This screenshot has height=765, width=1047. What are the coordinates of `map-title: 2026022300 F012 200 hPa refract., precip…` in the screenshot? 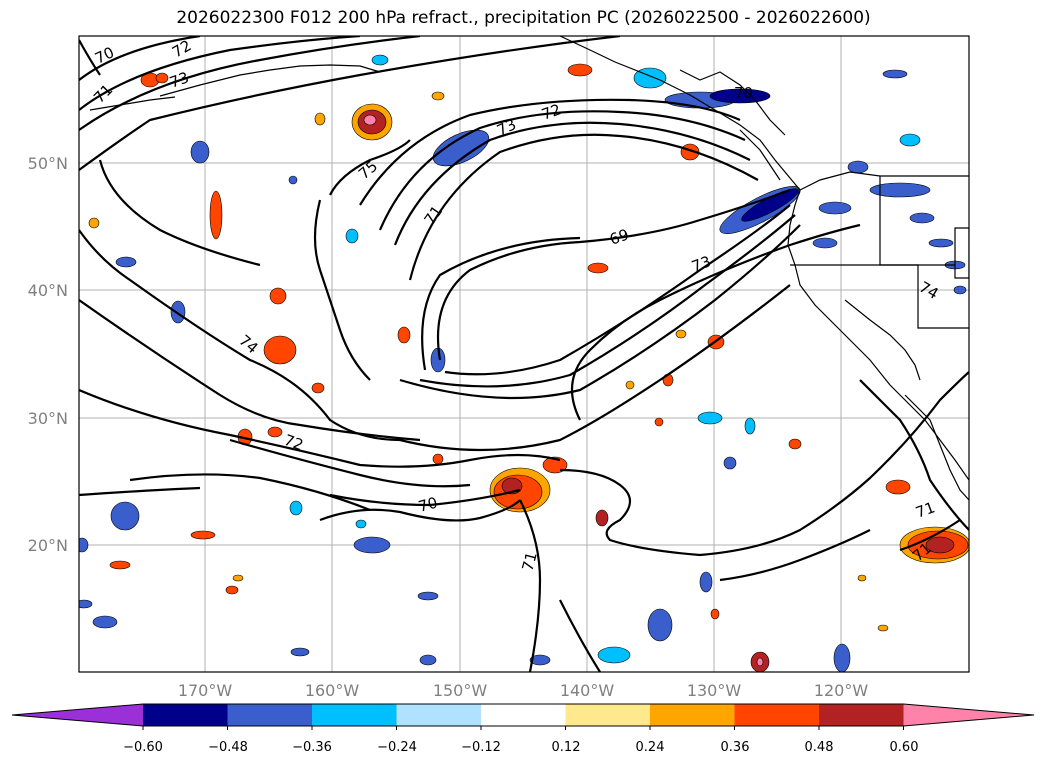 It's located at (523, 18).